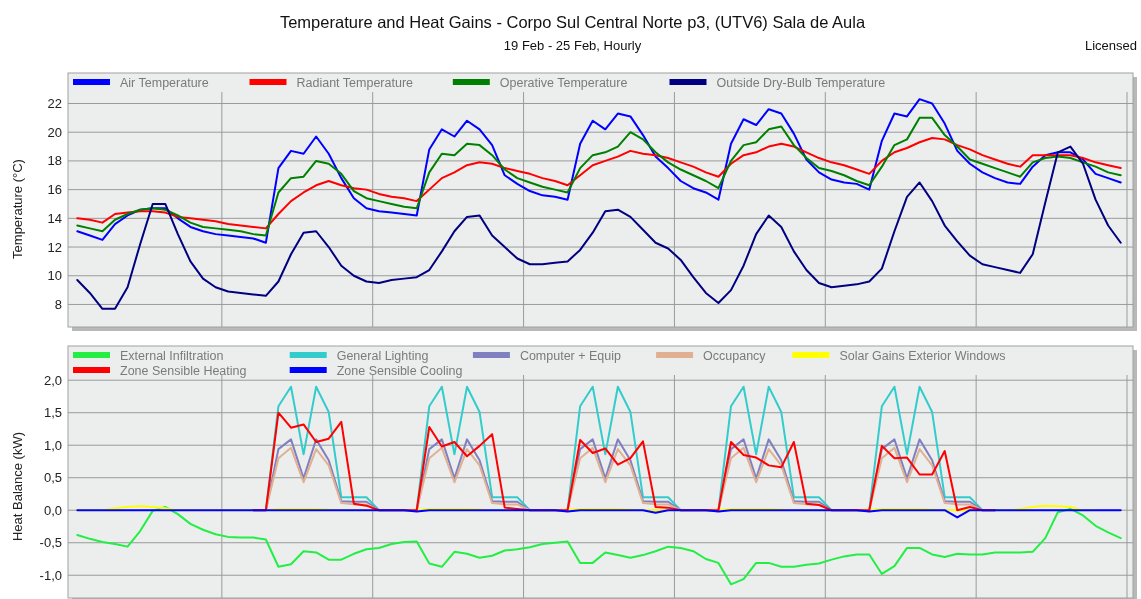 The image size is (1141, 599). What do you see at coordinates (52, 445) in the screenshot?
I see `y-tick-label: 1,0` at bounding box center [52, 445].